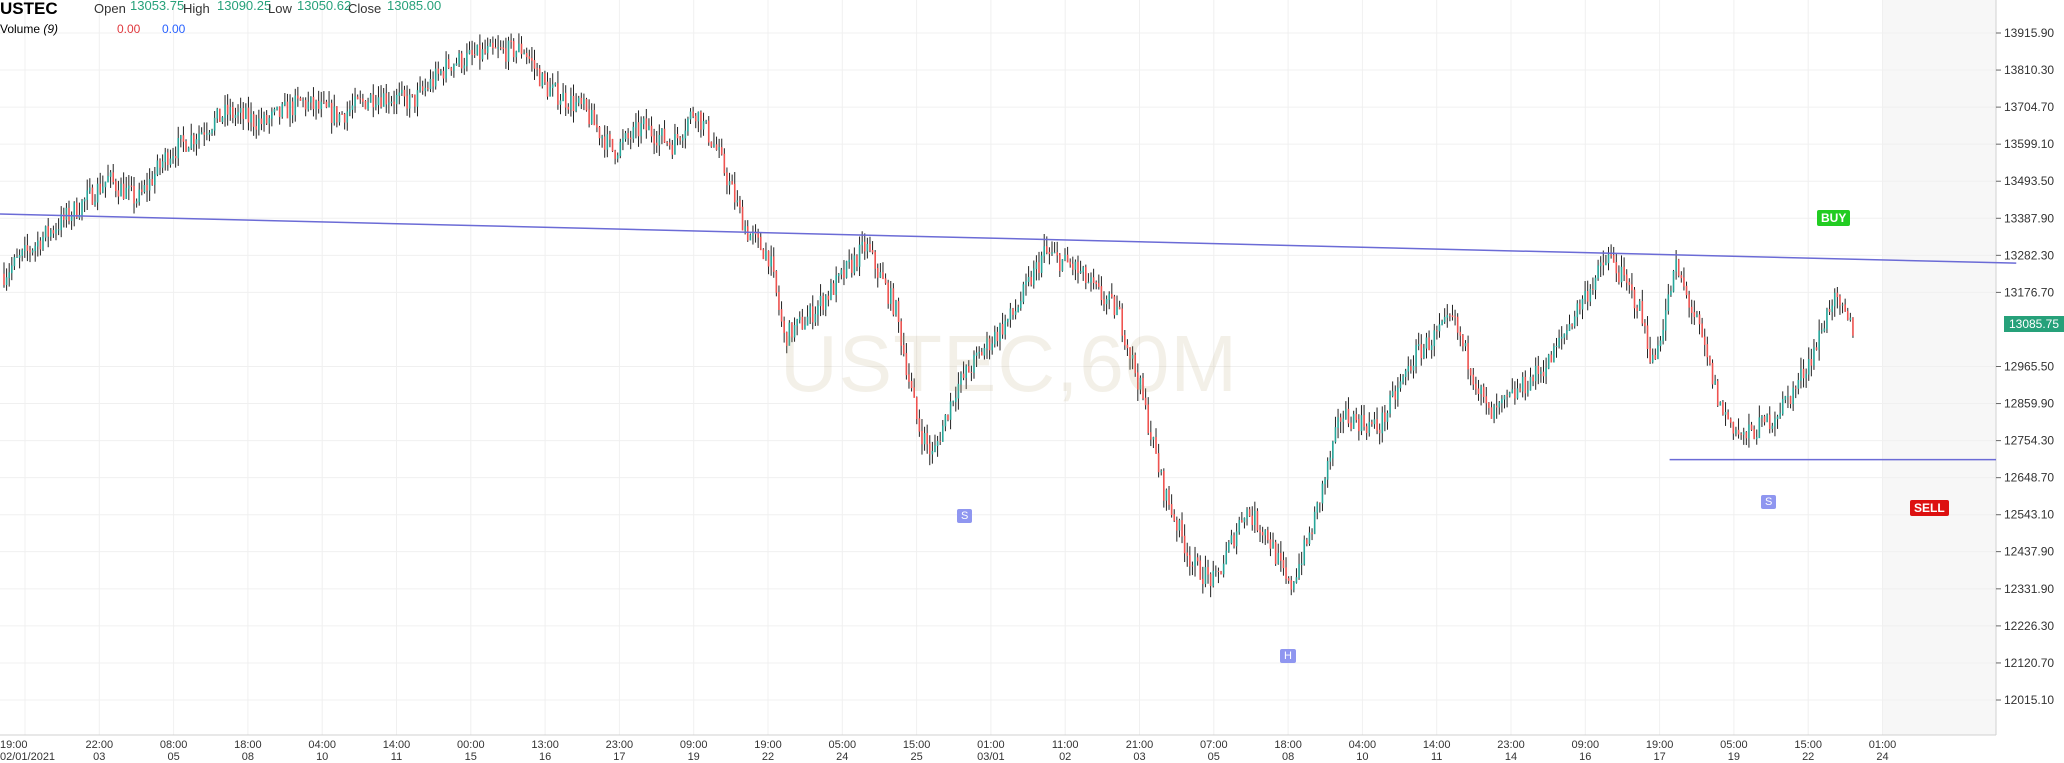 Image resolution: width=2064 pixels, height=763 pixels. I want to click on date-tick-label: 02, so click(1065, 757).